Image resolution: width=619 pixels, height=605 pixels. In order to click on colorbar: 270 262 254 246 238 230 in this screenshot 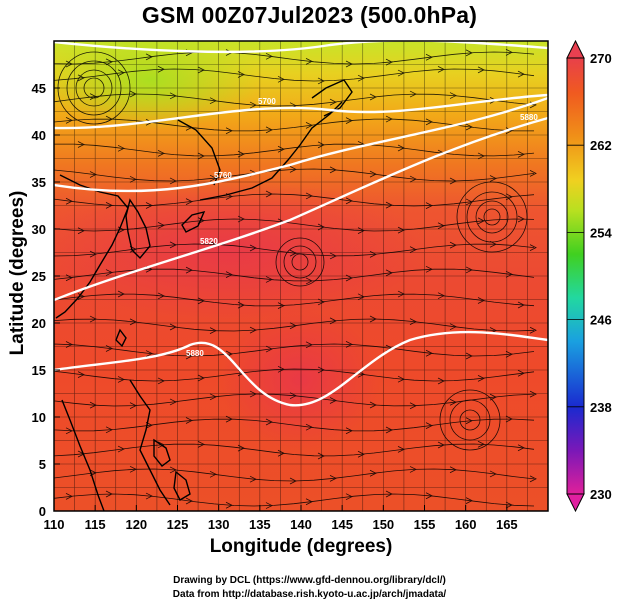, I will do `click(589, 276)`.